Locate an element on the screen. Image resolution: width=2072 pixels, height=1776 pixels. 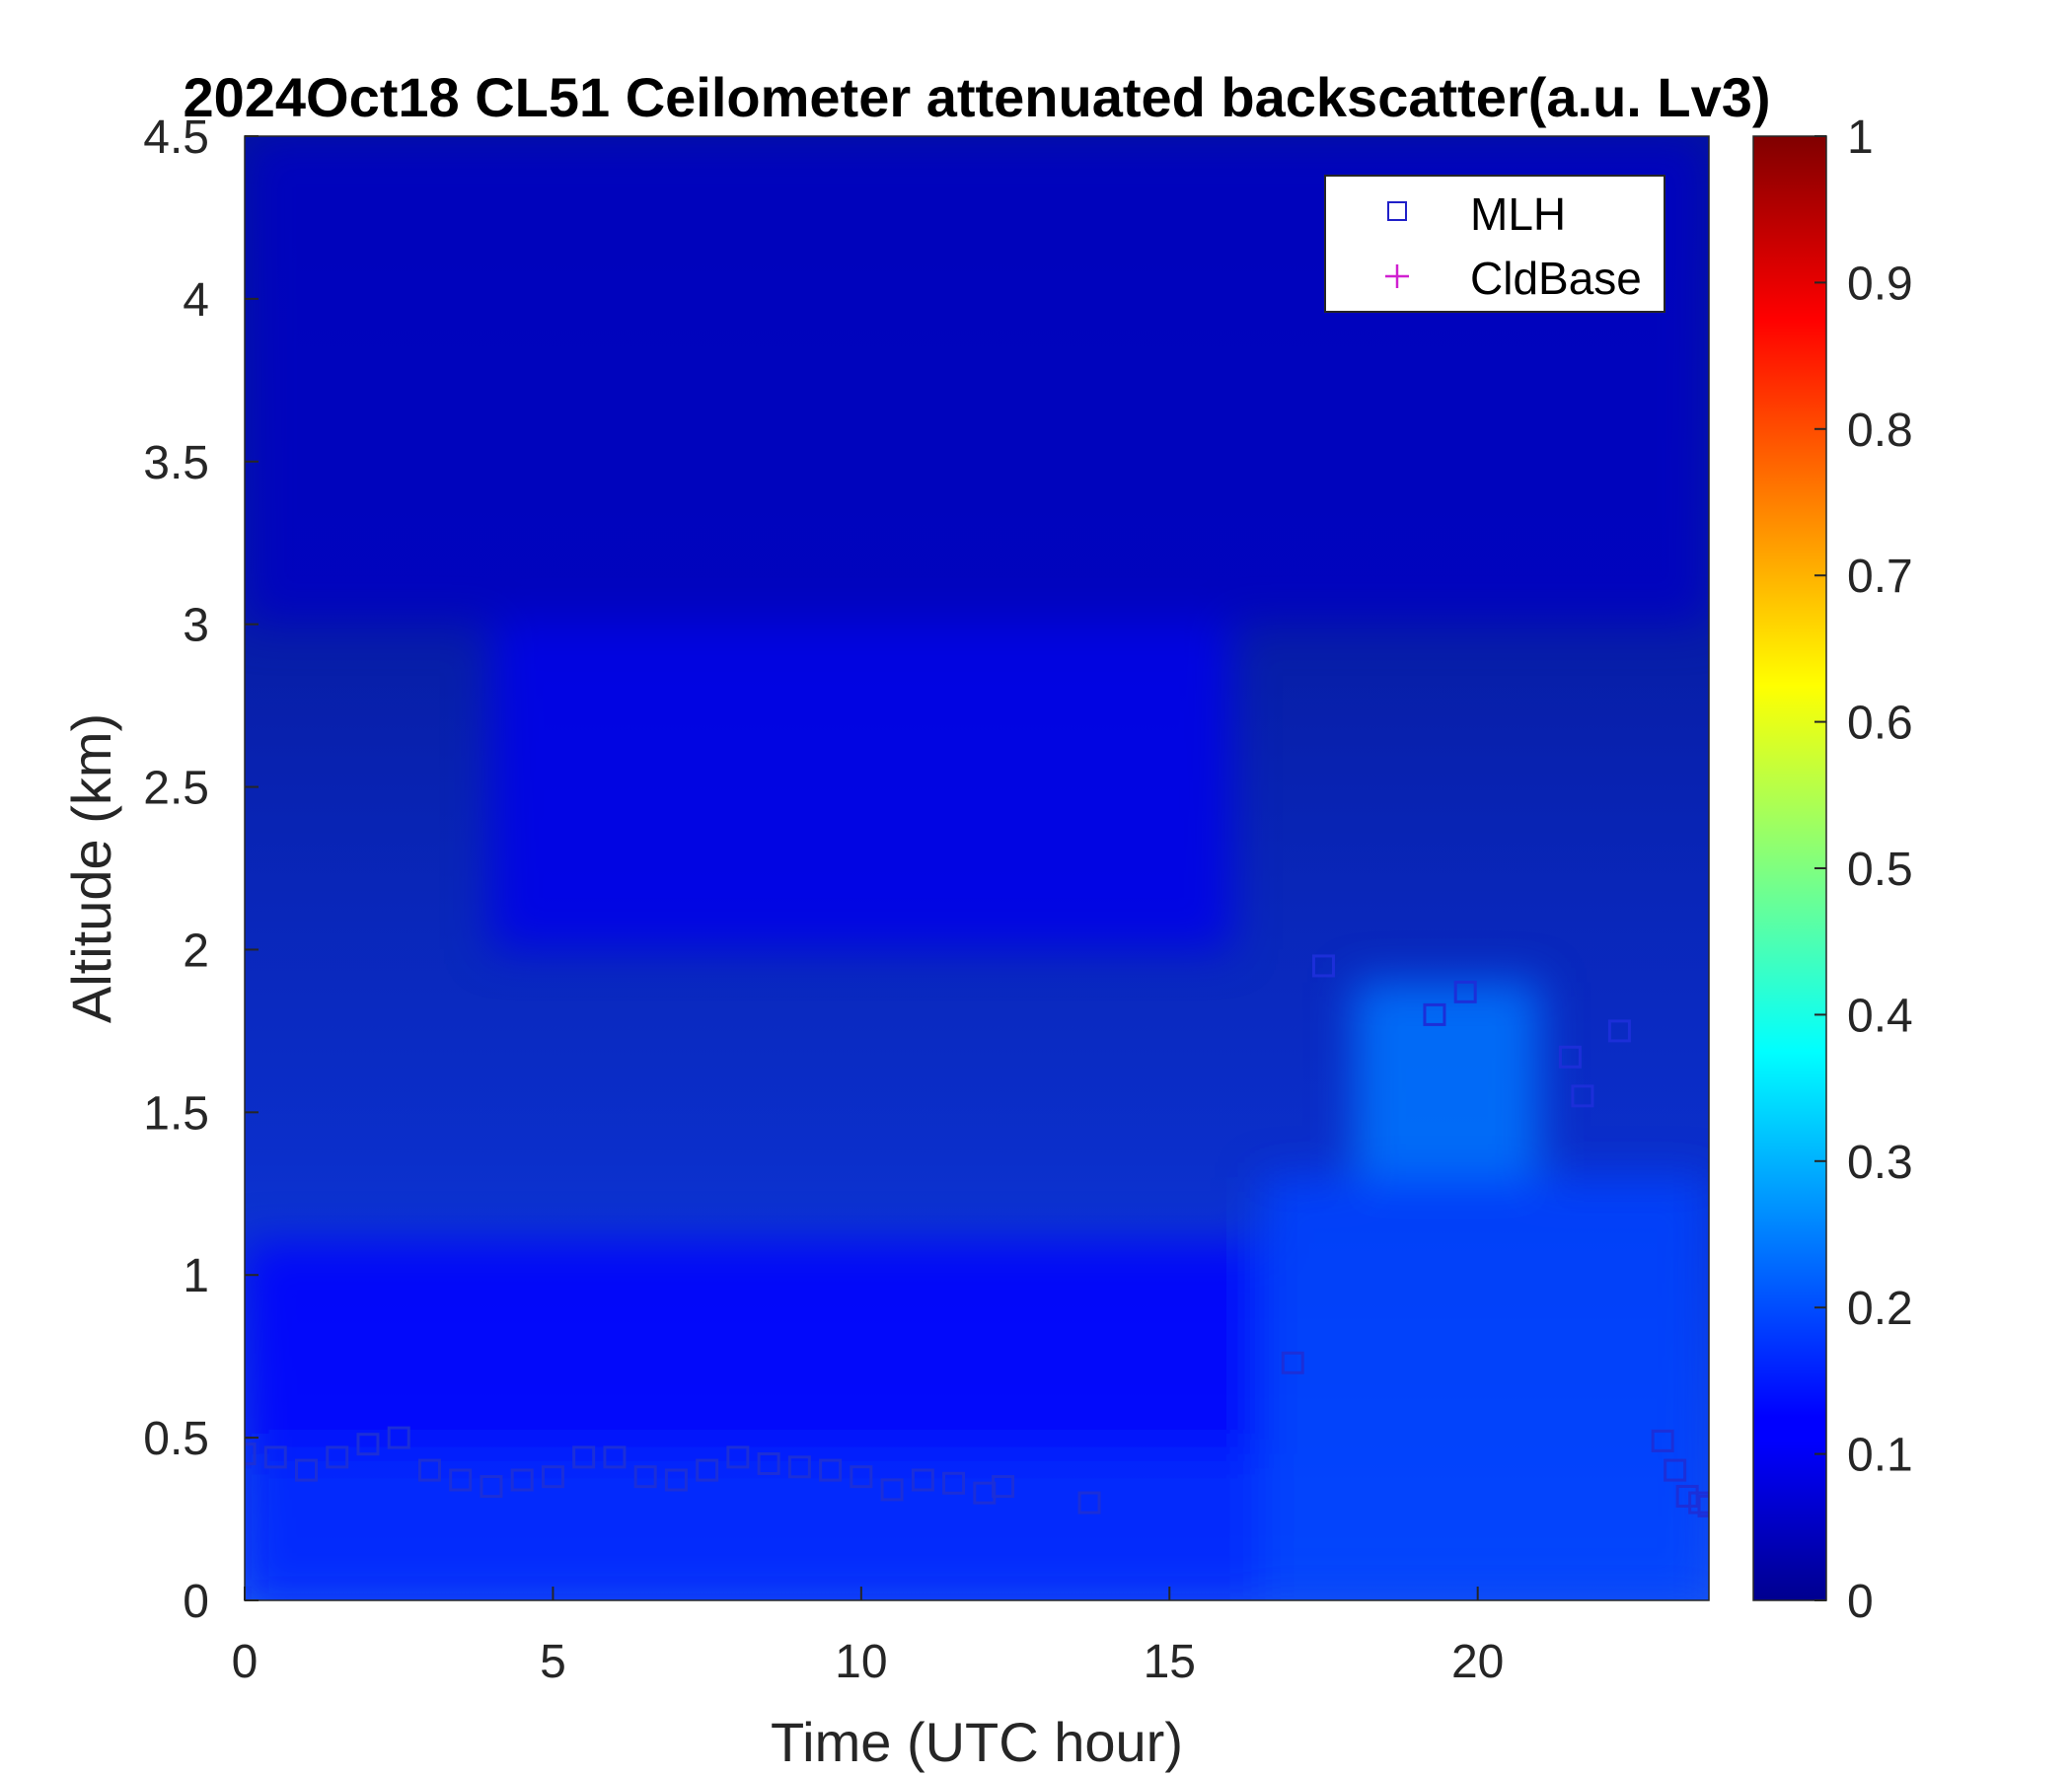
legend-box is located at coordinates (1495, 244).